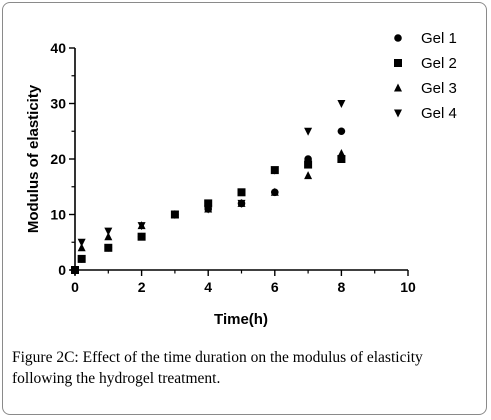  What do you see at coordinates (58, 48) in the screenshot?
I see `y-tick-label: 40` at bounding box center [58, 48].